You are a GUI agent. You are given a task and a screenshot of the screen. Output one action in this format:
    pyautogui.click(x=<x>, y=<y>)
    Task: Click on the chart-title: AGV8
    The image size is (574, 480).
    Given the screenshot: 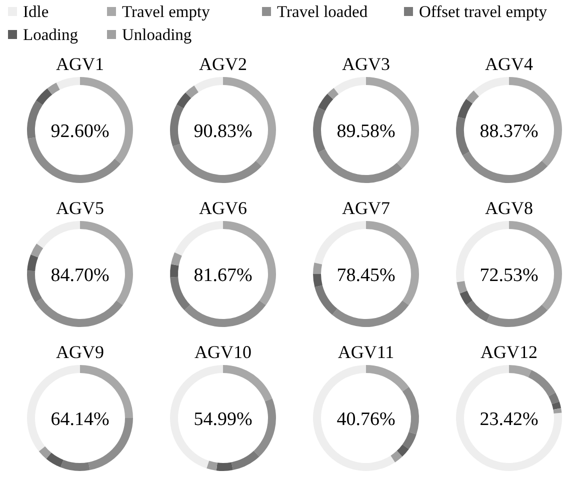 What is the action you would take?
    pyautogui.click(x=509, y=208)
    